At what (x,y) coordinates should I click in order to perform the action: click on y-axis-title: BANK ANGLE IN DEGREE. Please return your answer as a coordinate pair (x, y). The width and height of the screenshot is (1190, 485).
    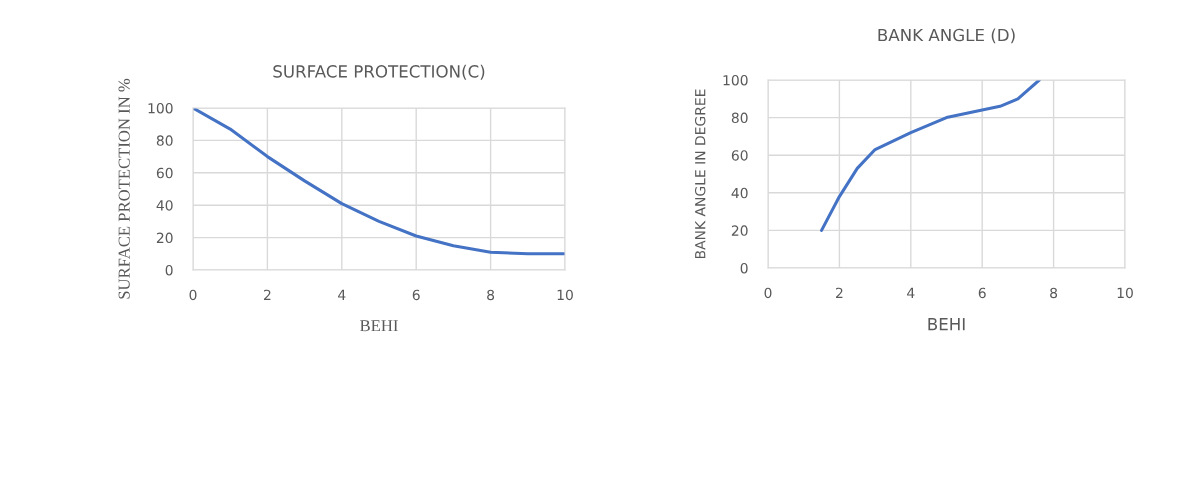
    Looking at the image, I should click on (700, 174).